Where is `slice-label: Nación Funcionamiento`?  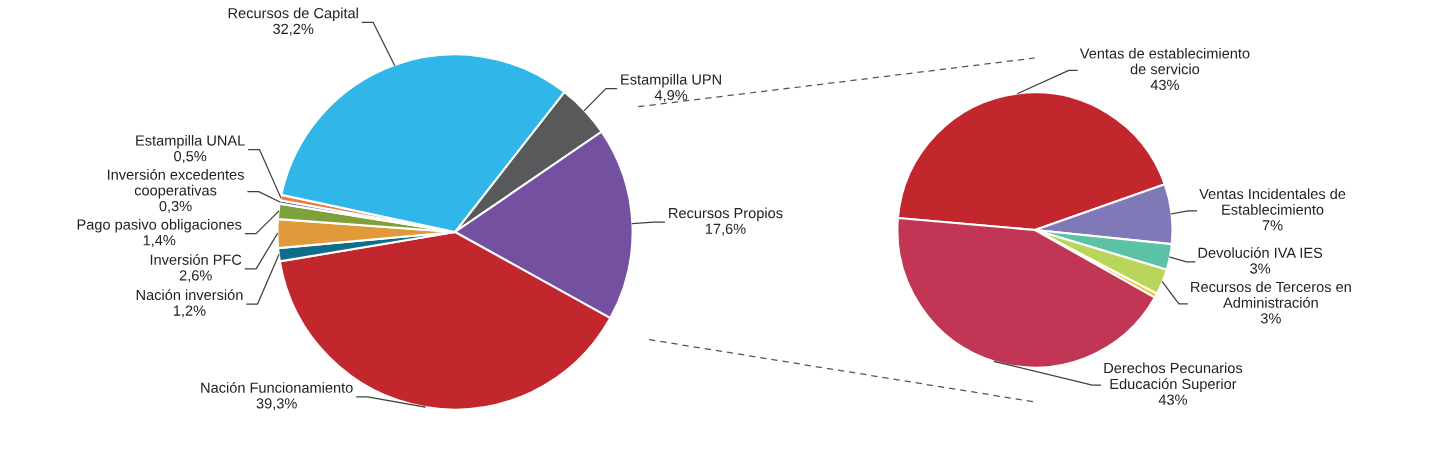
slice-label: Nación Funcionamiento is located at coordinates (277, 387).